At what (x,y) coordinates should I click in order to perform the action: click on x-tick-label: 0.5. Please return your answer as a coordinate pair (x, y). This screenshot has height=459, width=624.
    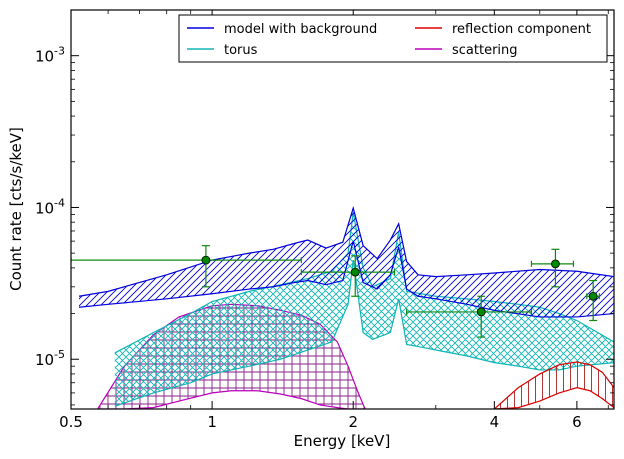
    Looking at the image, I should click on (71, 422).